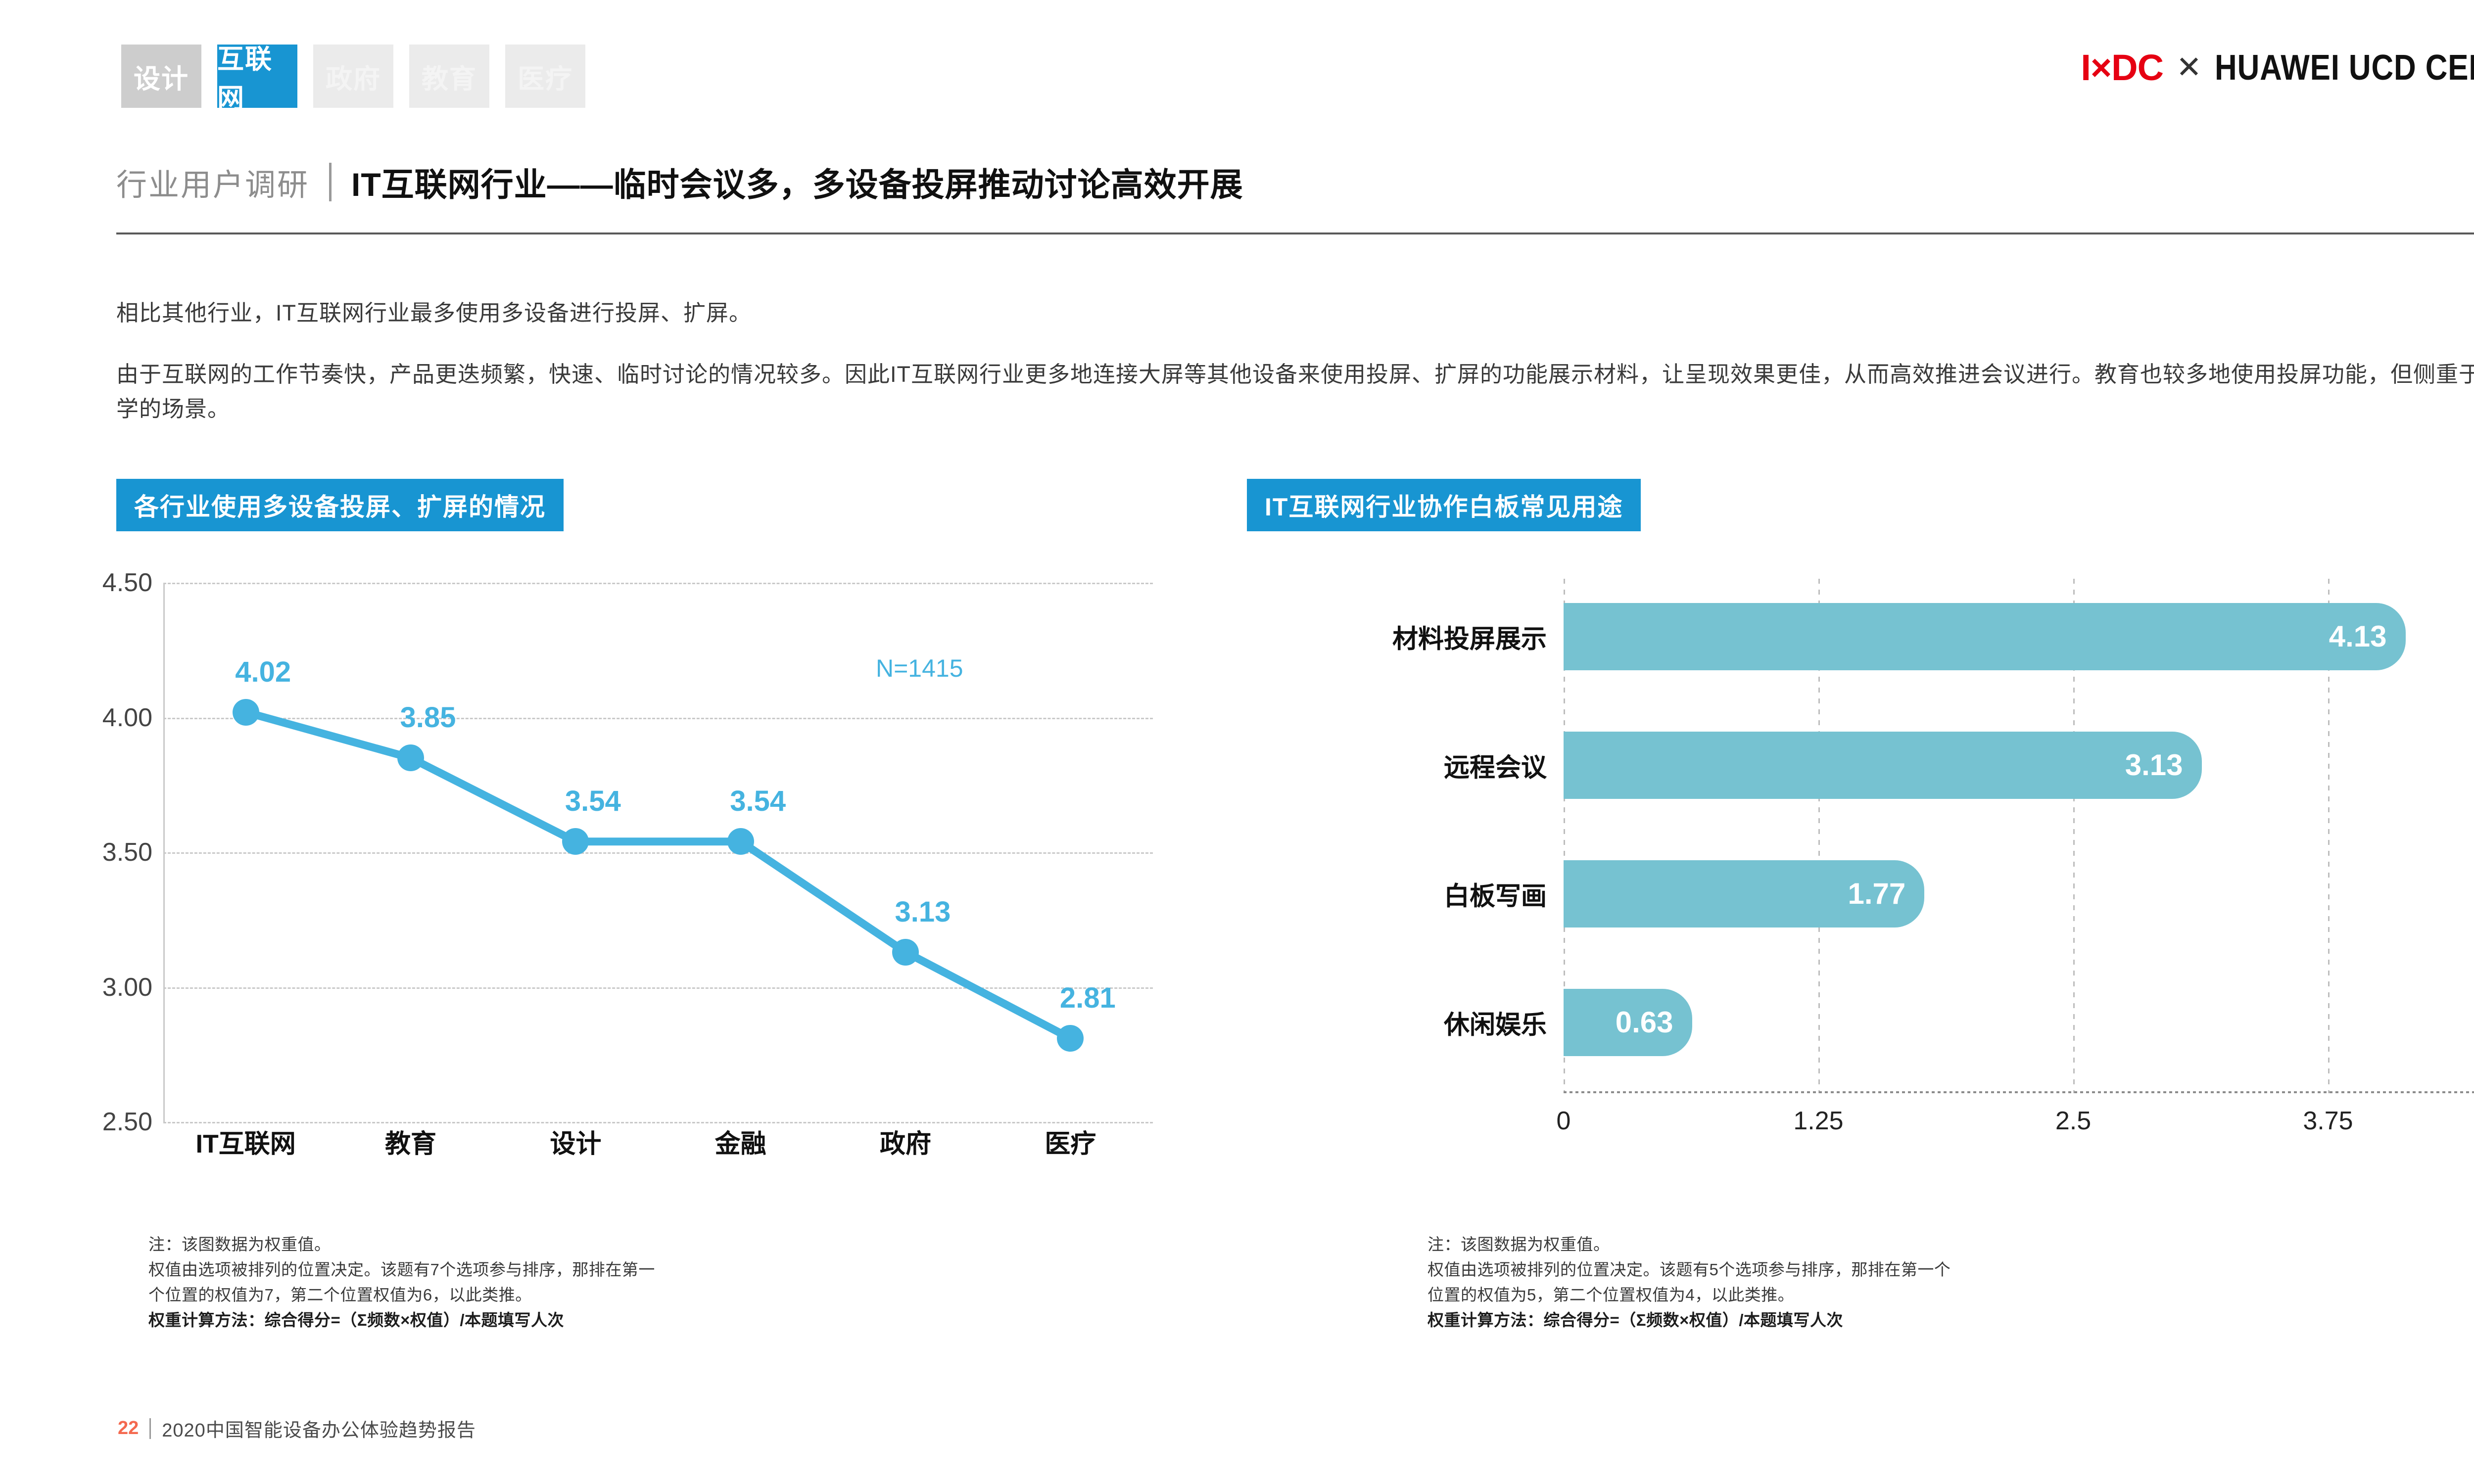 This screenshot has height=1484, width=2474. I want to click on bar-category-label: 材料投屏展示, so click(1470, 639).